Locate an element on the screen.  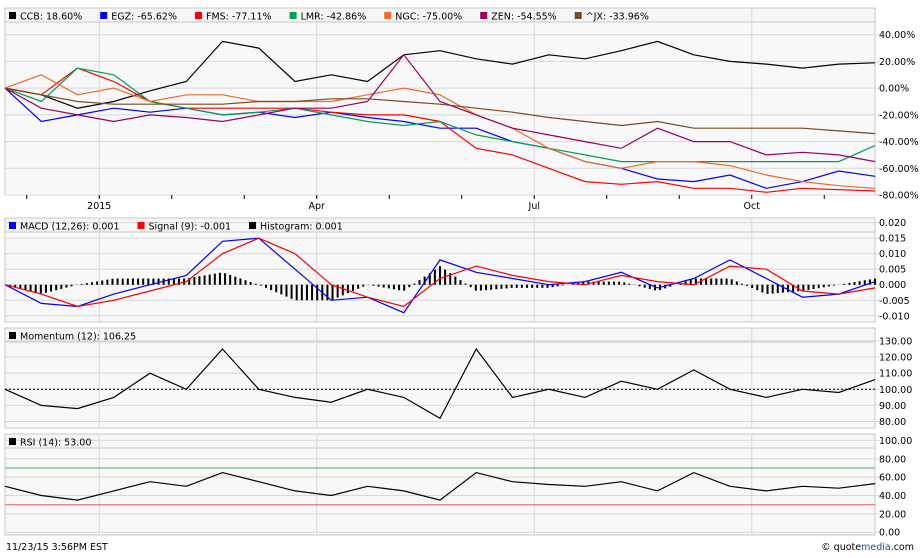
legend-bar is located at coordinates (440, 225).